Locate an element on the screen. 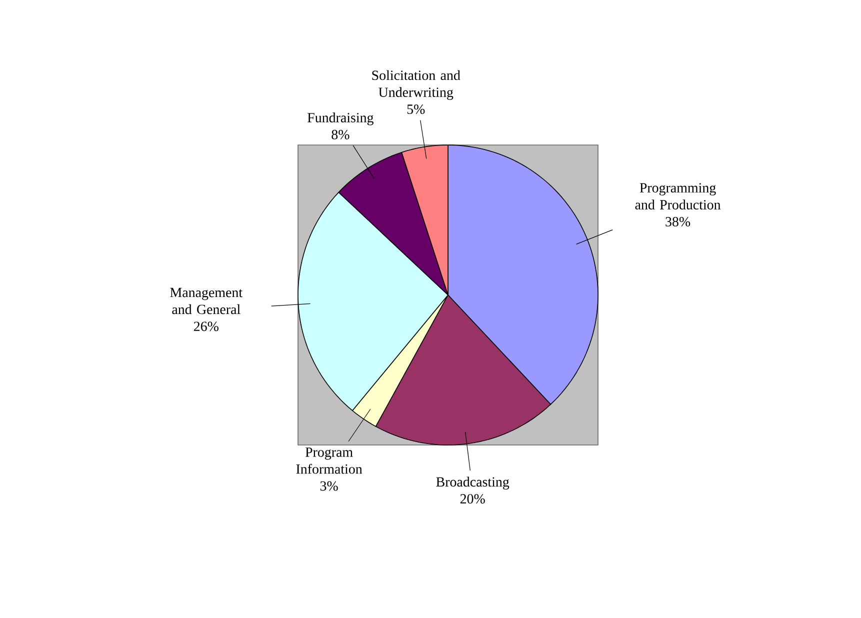 This screenshot has width=861, height=618. slice-label: Programming and Production is located at coordinates (678, 196).